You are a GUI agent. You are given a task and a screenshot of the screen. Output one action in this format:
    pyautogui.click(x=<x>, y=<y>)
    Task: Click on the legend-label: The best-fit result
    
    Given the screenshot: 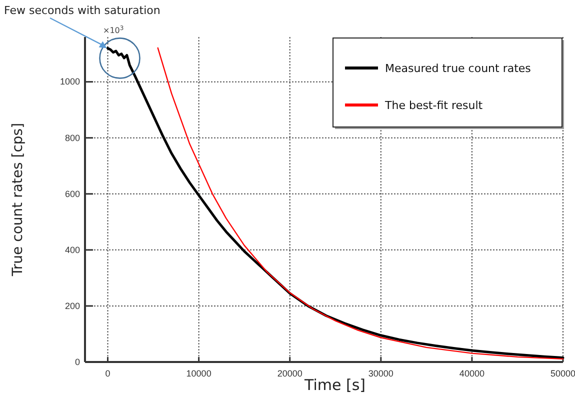 What is the action you would take?
    pyautogui.click(x=434, y=105)
    